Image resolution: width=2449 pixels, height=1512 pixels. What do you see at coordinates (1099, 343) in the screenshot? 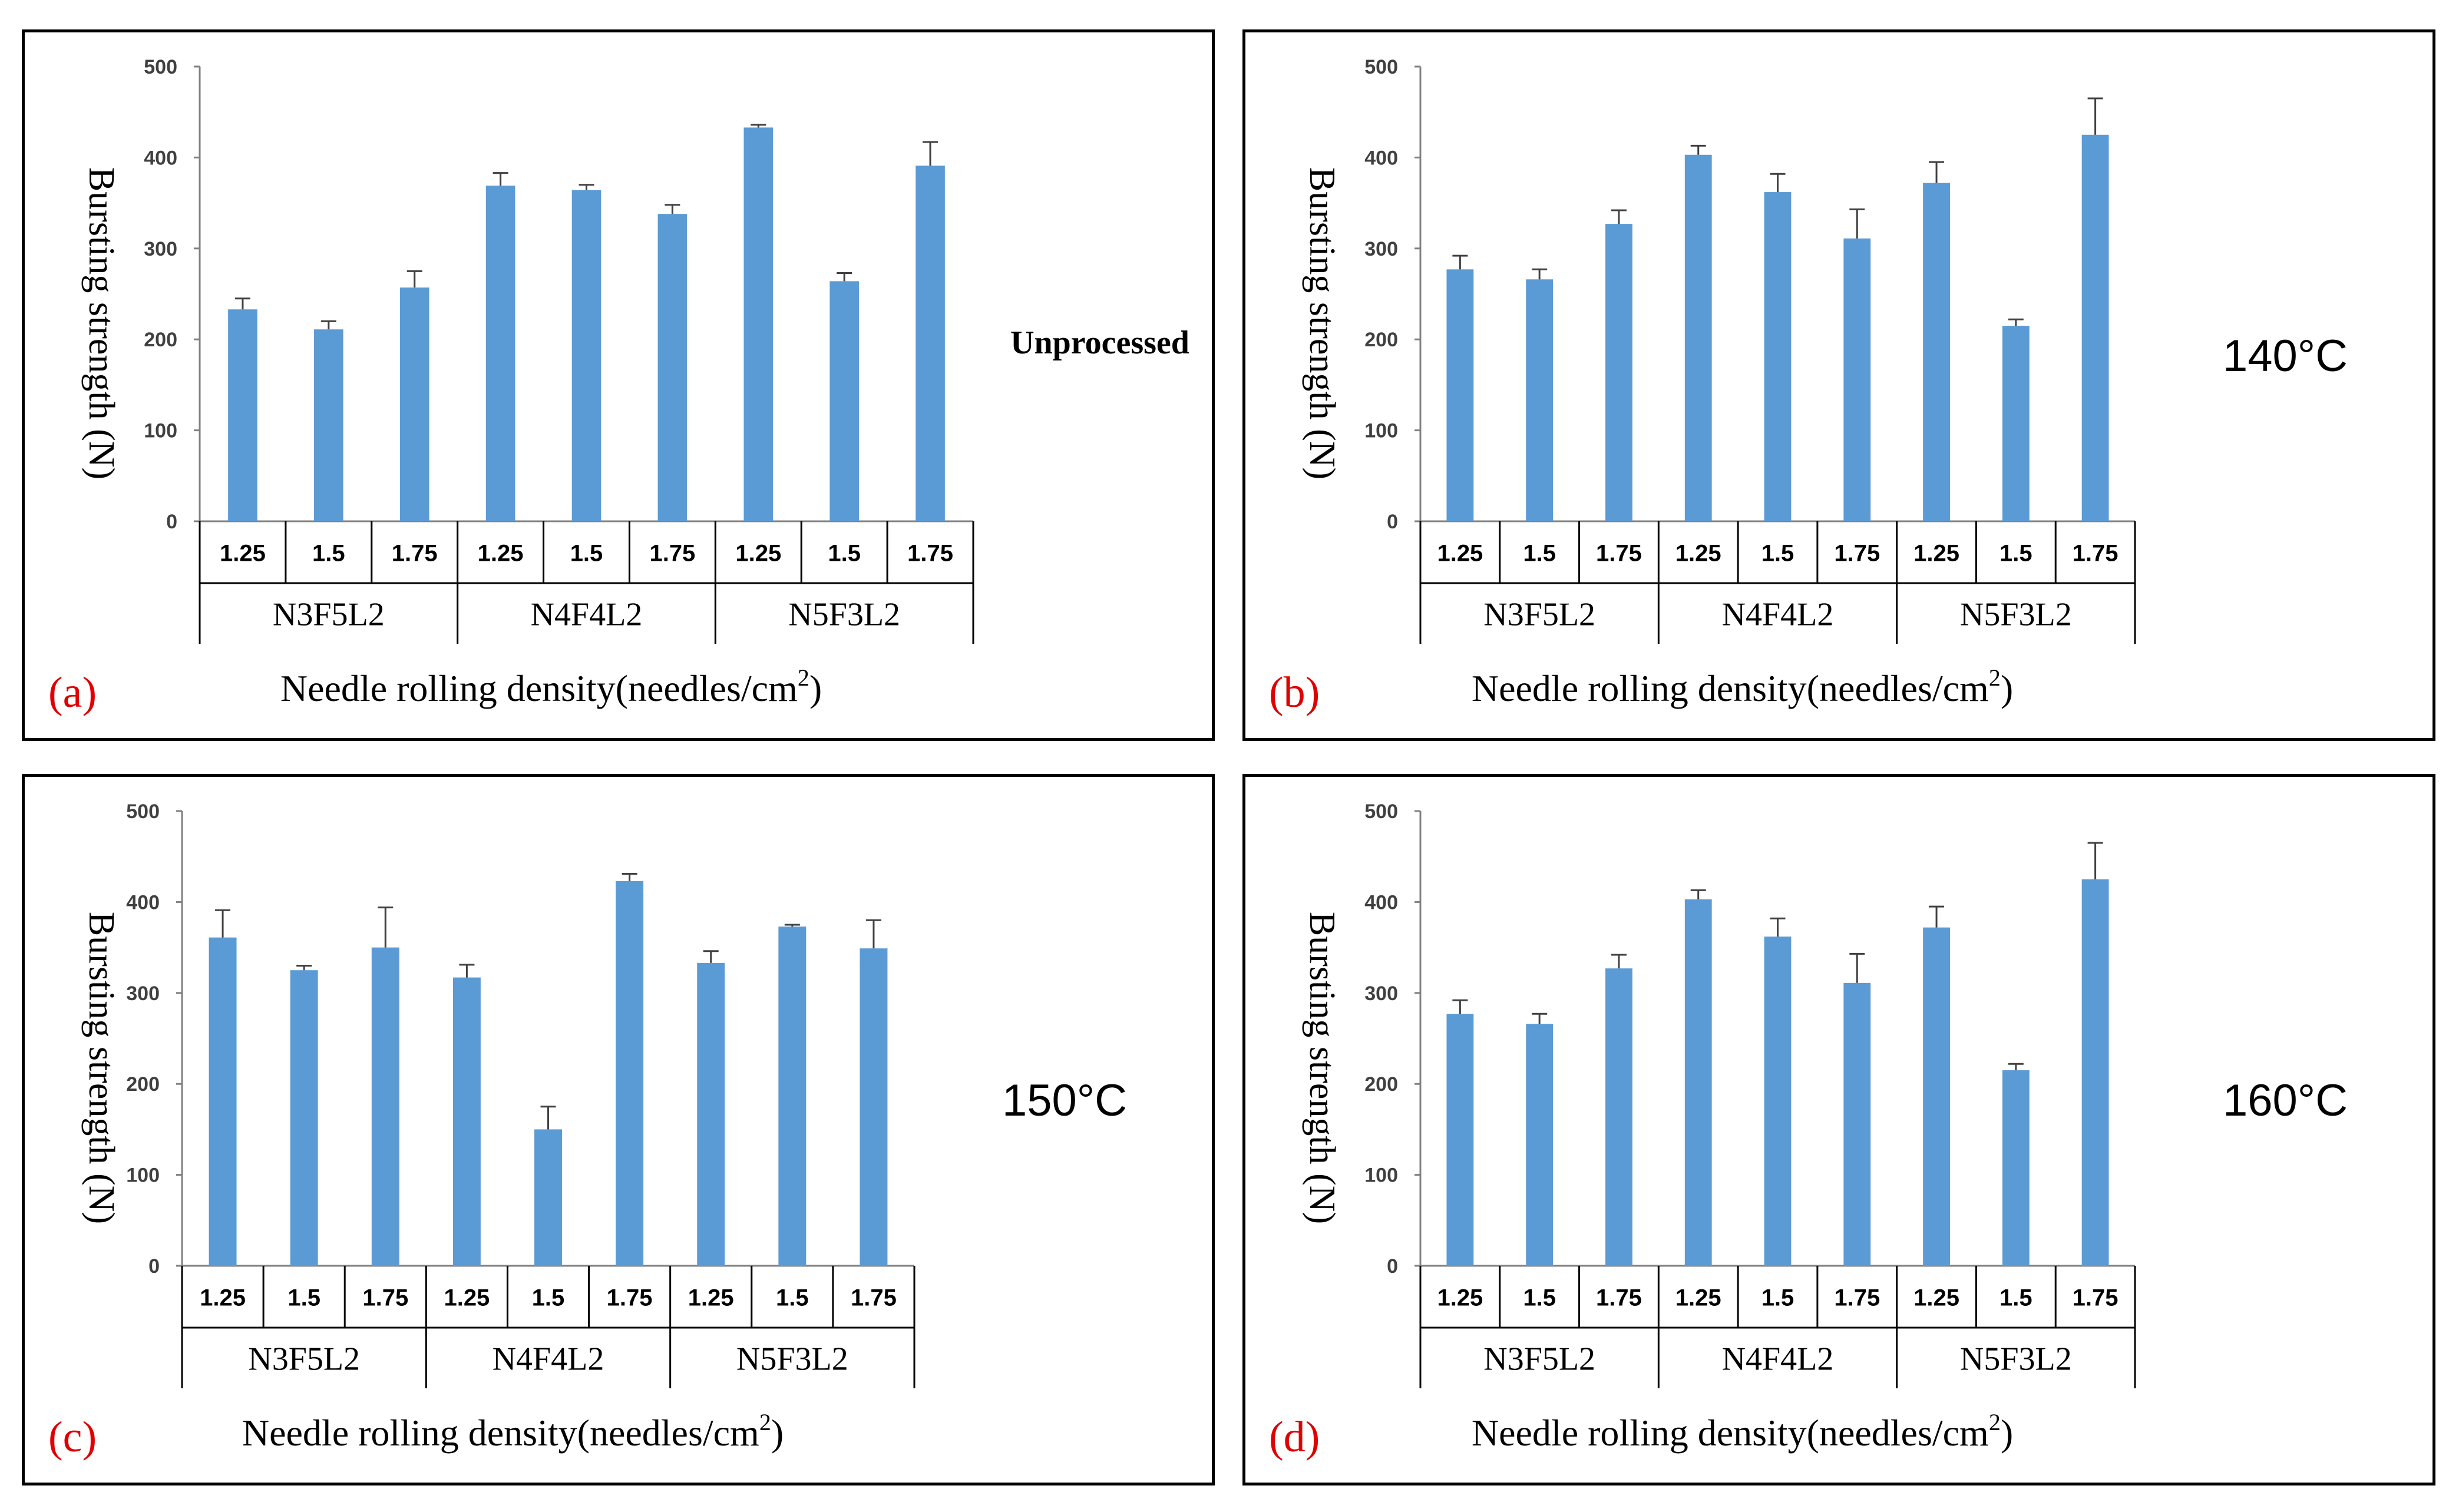
I see `condition-label: Unprocessed` at bounding box center [1099, 343].